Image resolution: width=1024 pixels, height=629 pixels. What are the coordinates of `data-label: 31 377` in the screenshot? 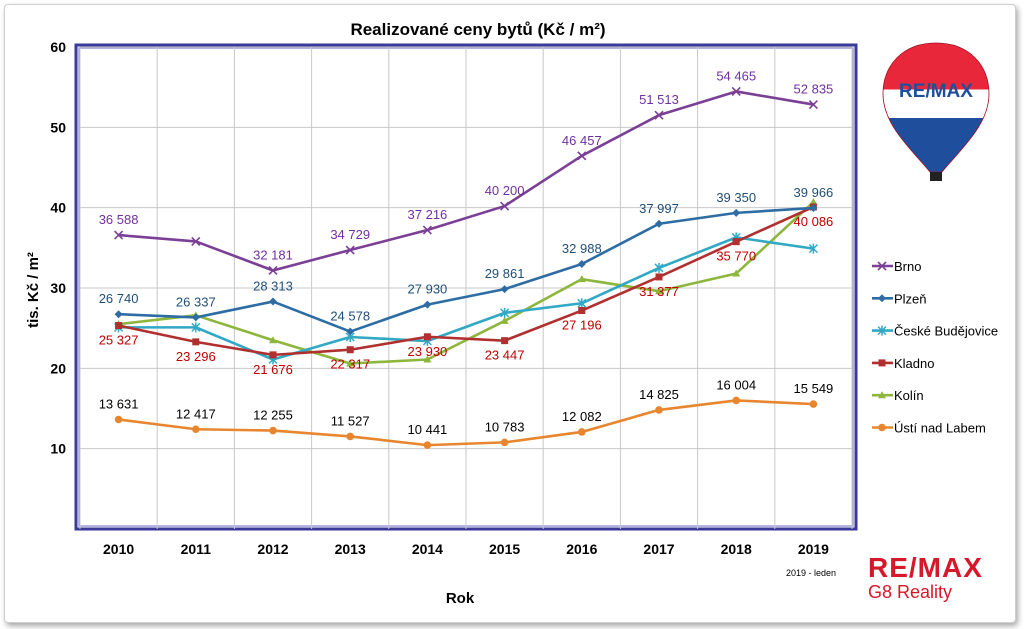 It's located at (659, 291).